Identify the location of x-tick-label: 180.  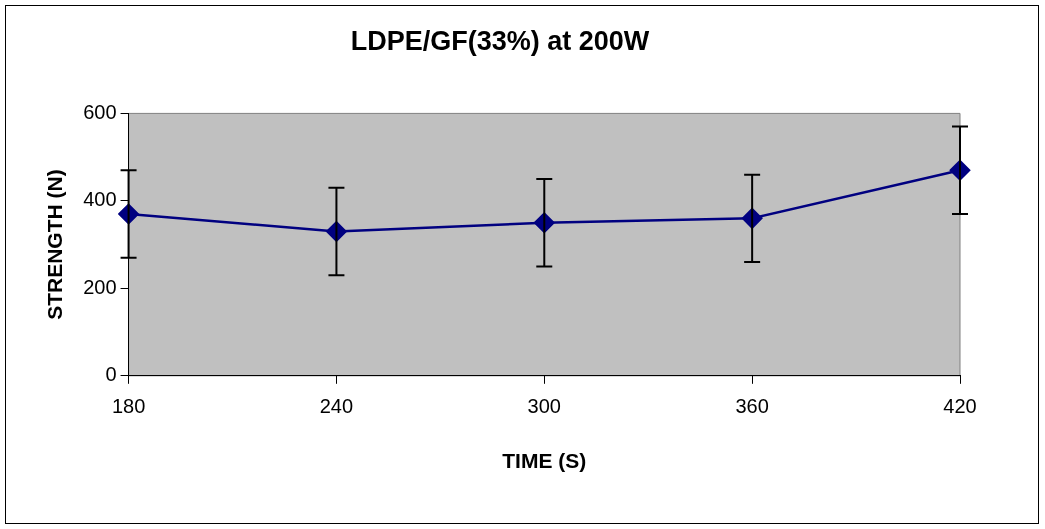
(128, 406).